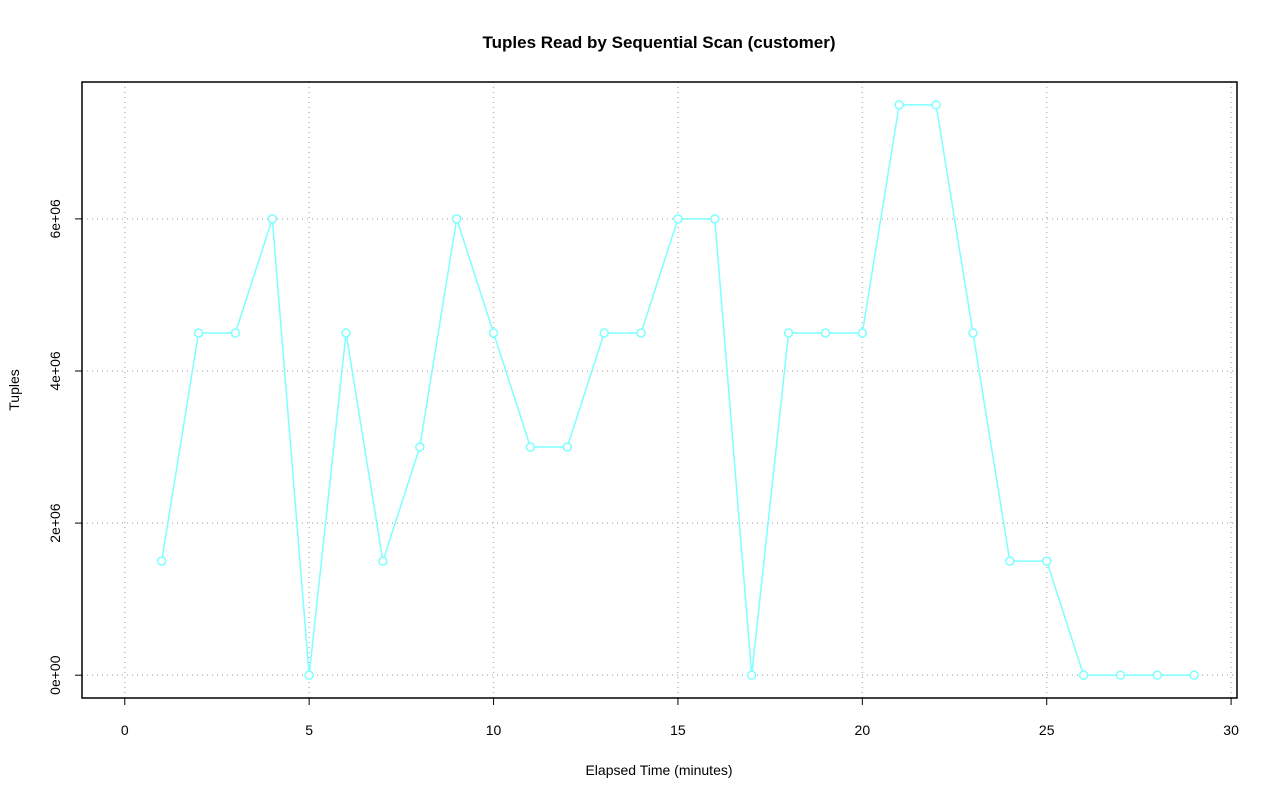  Describe the element at coordinates (678, 730) in the screenshot. I see `x-tick-label: 15` at that location.